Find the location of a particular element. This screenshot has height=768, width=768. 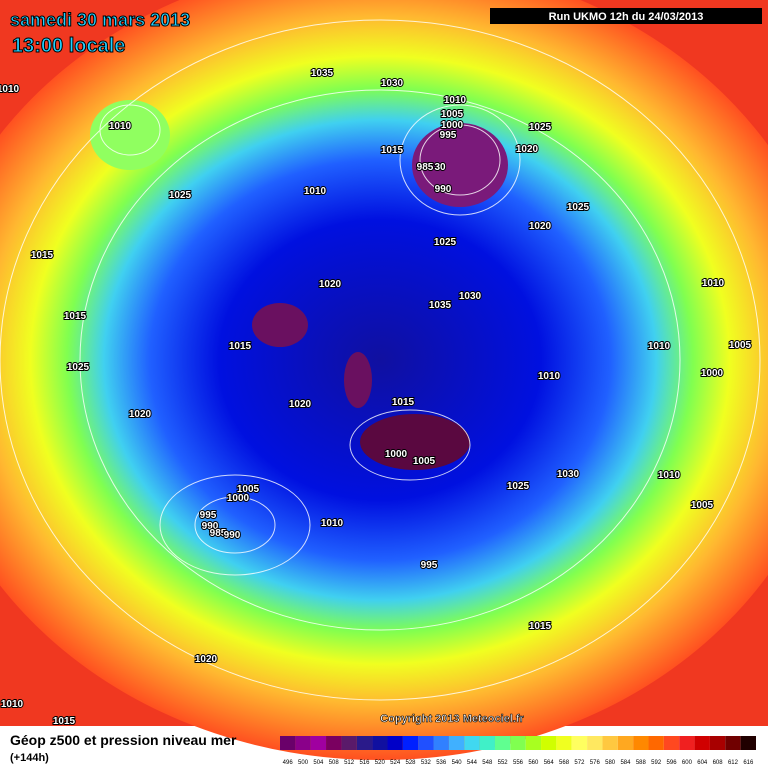

legend-label: 528 is located at coordinates (411, 763).